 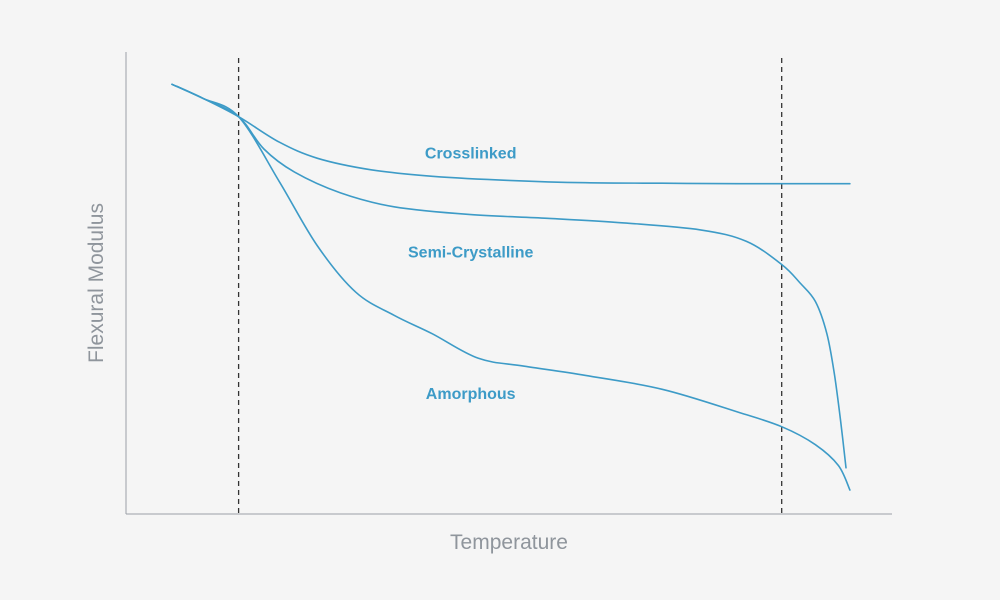 I want to click on series-line-crosslinked, so click(x=511, y=134).